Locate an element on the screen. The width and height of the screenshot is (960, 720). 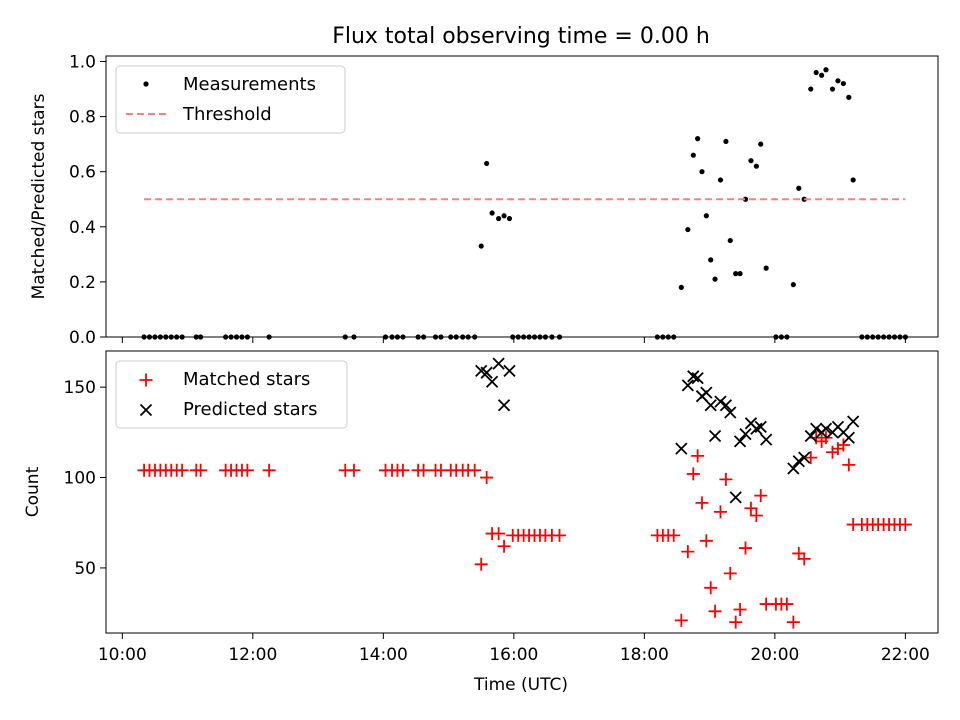
x-axis-label: Time (UTC) is located at coordinates (520, 685).